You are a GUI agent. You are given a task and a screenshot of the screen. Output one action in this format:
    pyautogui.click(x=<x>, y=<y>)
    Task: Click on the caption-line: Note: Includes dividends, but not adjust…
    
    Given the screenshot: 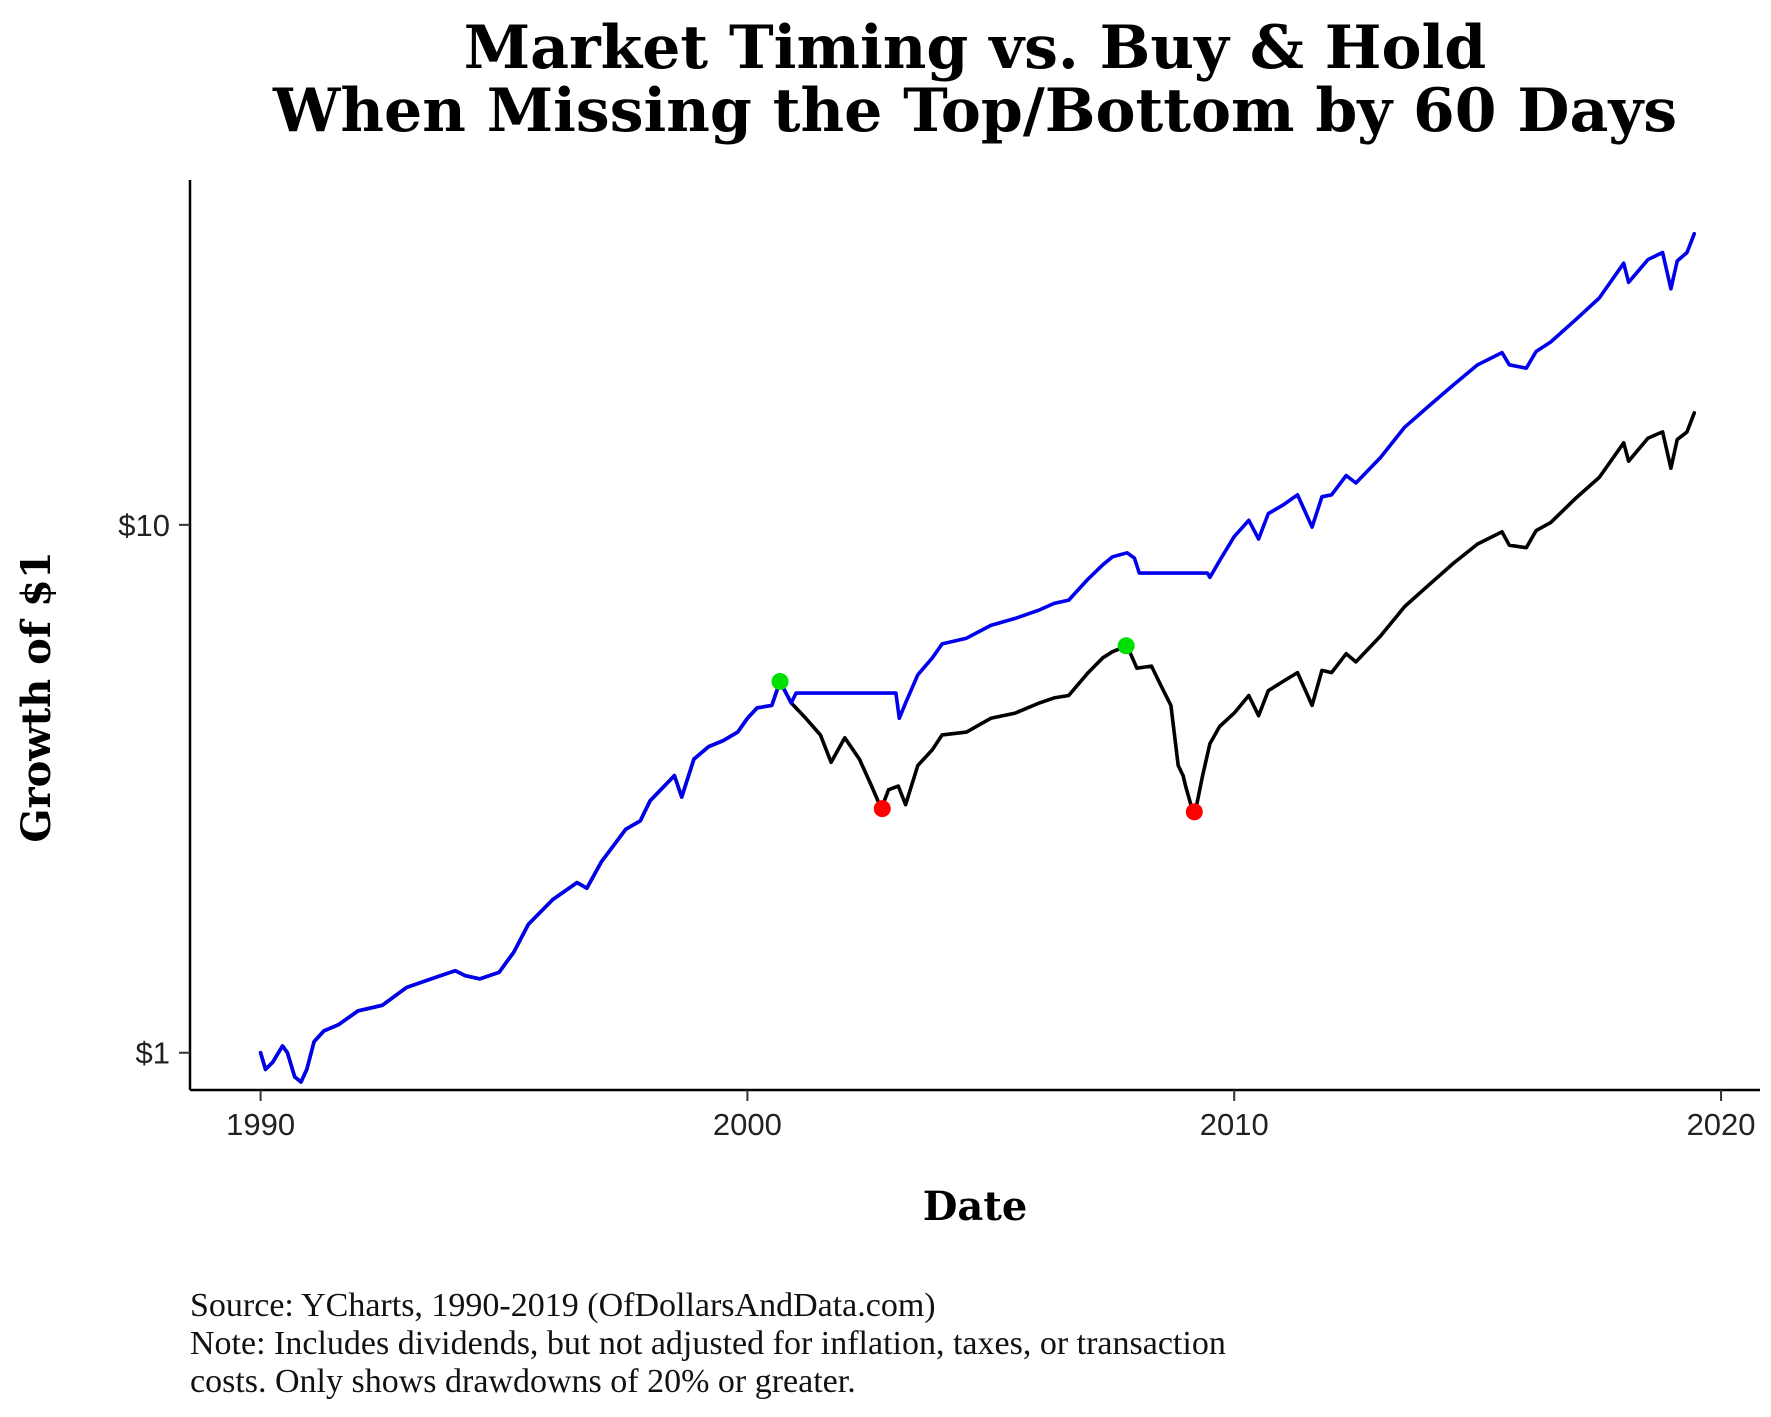 What is the action you would take?
    pyautogui.click(x=708, y=1343)
    